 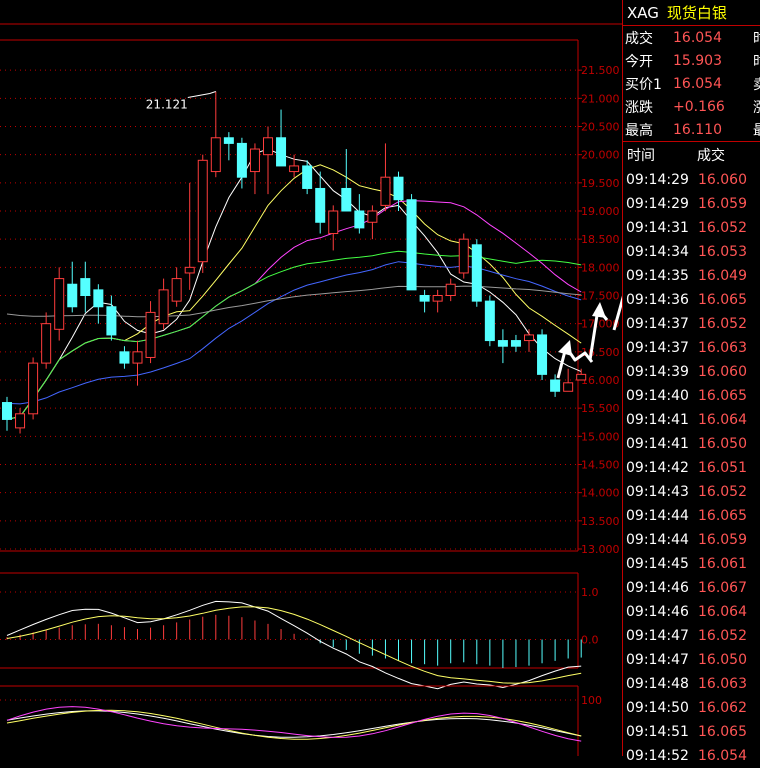 I want to click on macd-dif-line, so click(x=294, y=645).